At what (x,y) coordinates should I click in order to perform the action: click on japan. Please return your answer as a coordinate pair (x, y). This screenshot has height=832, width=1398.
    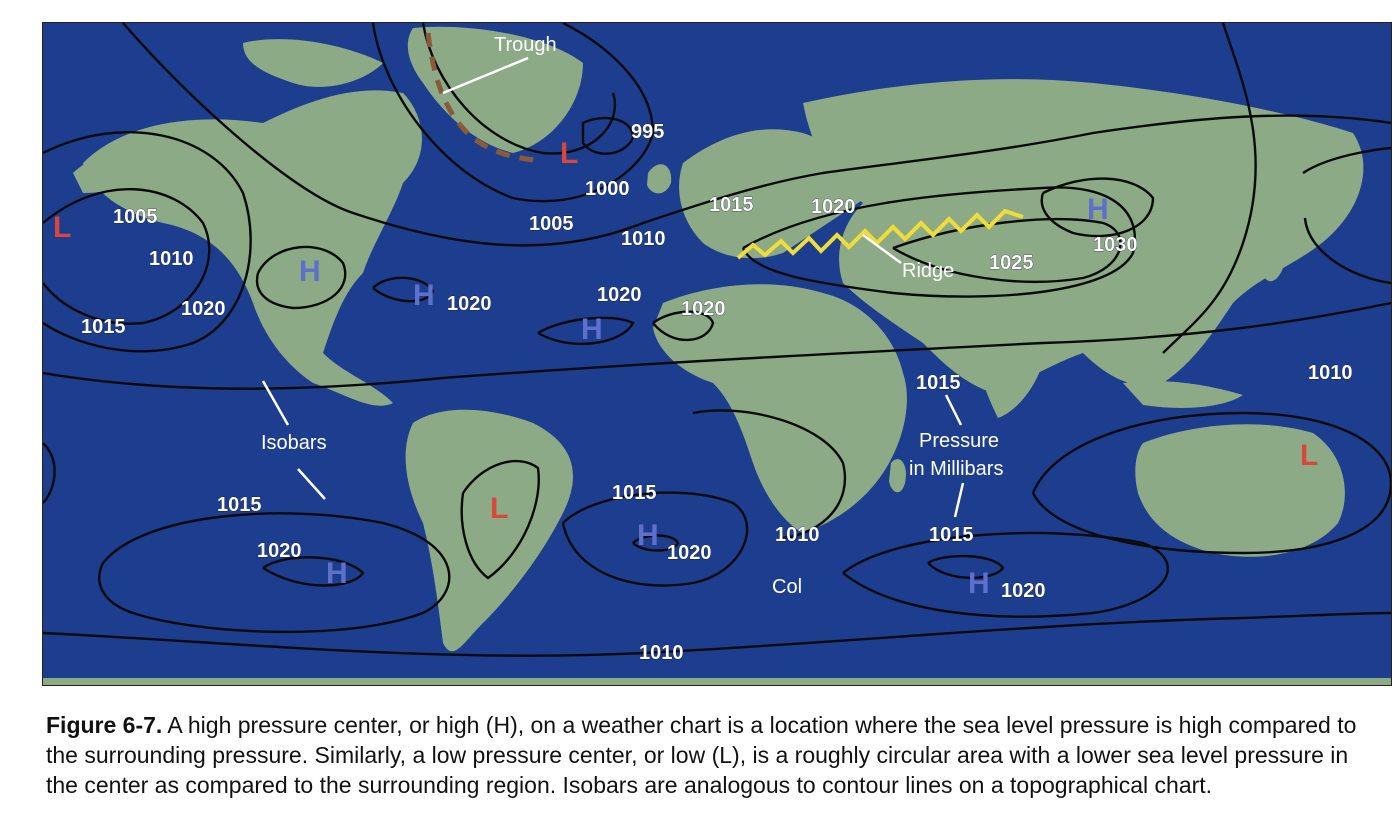
    Looking at the image, I should click on (1273, 260).